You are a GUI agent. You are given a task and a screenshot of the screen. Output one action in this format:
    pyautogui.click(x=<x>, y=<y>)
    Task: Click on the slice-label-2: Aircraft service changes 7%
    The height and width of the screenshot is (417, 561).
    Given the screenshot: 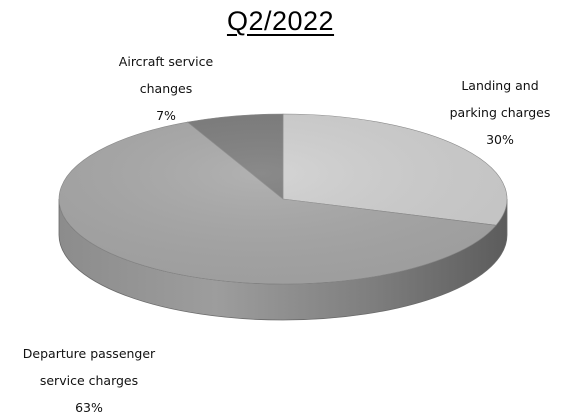 What is the action you would take?
    pyautogui.click(x=166, y=88)
    